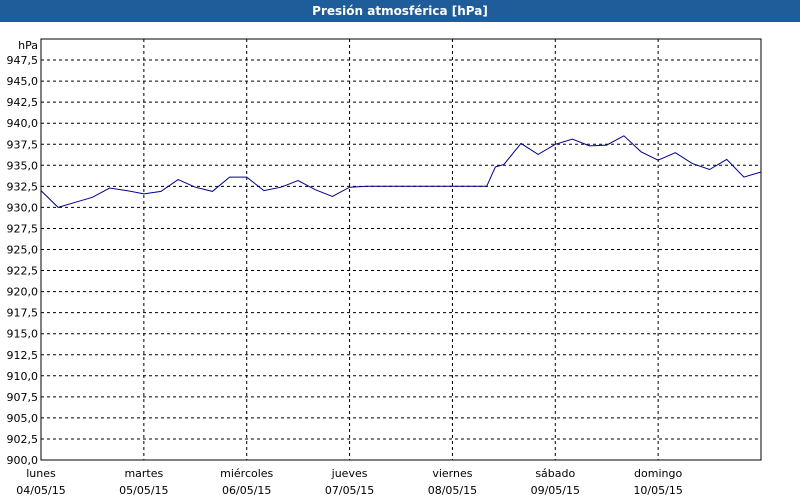 The height and width of the screenshot is (500, 800). What do you see at coordinates (349, 473) in the screenshot?
I see `x-tick-day: jueves` at bounding box center [349, 473].